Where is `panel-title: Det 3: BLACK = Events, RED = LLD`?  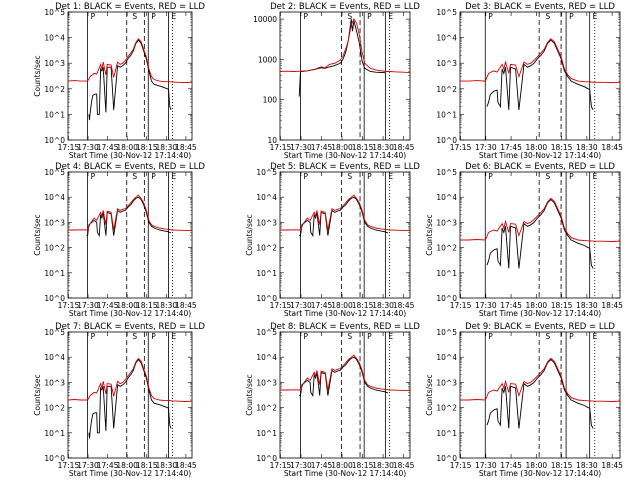 panel-title: Det 3: BLACK = Events, RED = LLD is located at coordinates (540, 7).